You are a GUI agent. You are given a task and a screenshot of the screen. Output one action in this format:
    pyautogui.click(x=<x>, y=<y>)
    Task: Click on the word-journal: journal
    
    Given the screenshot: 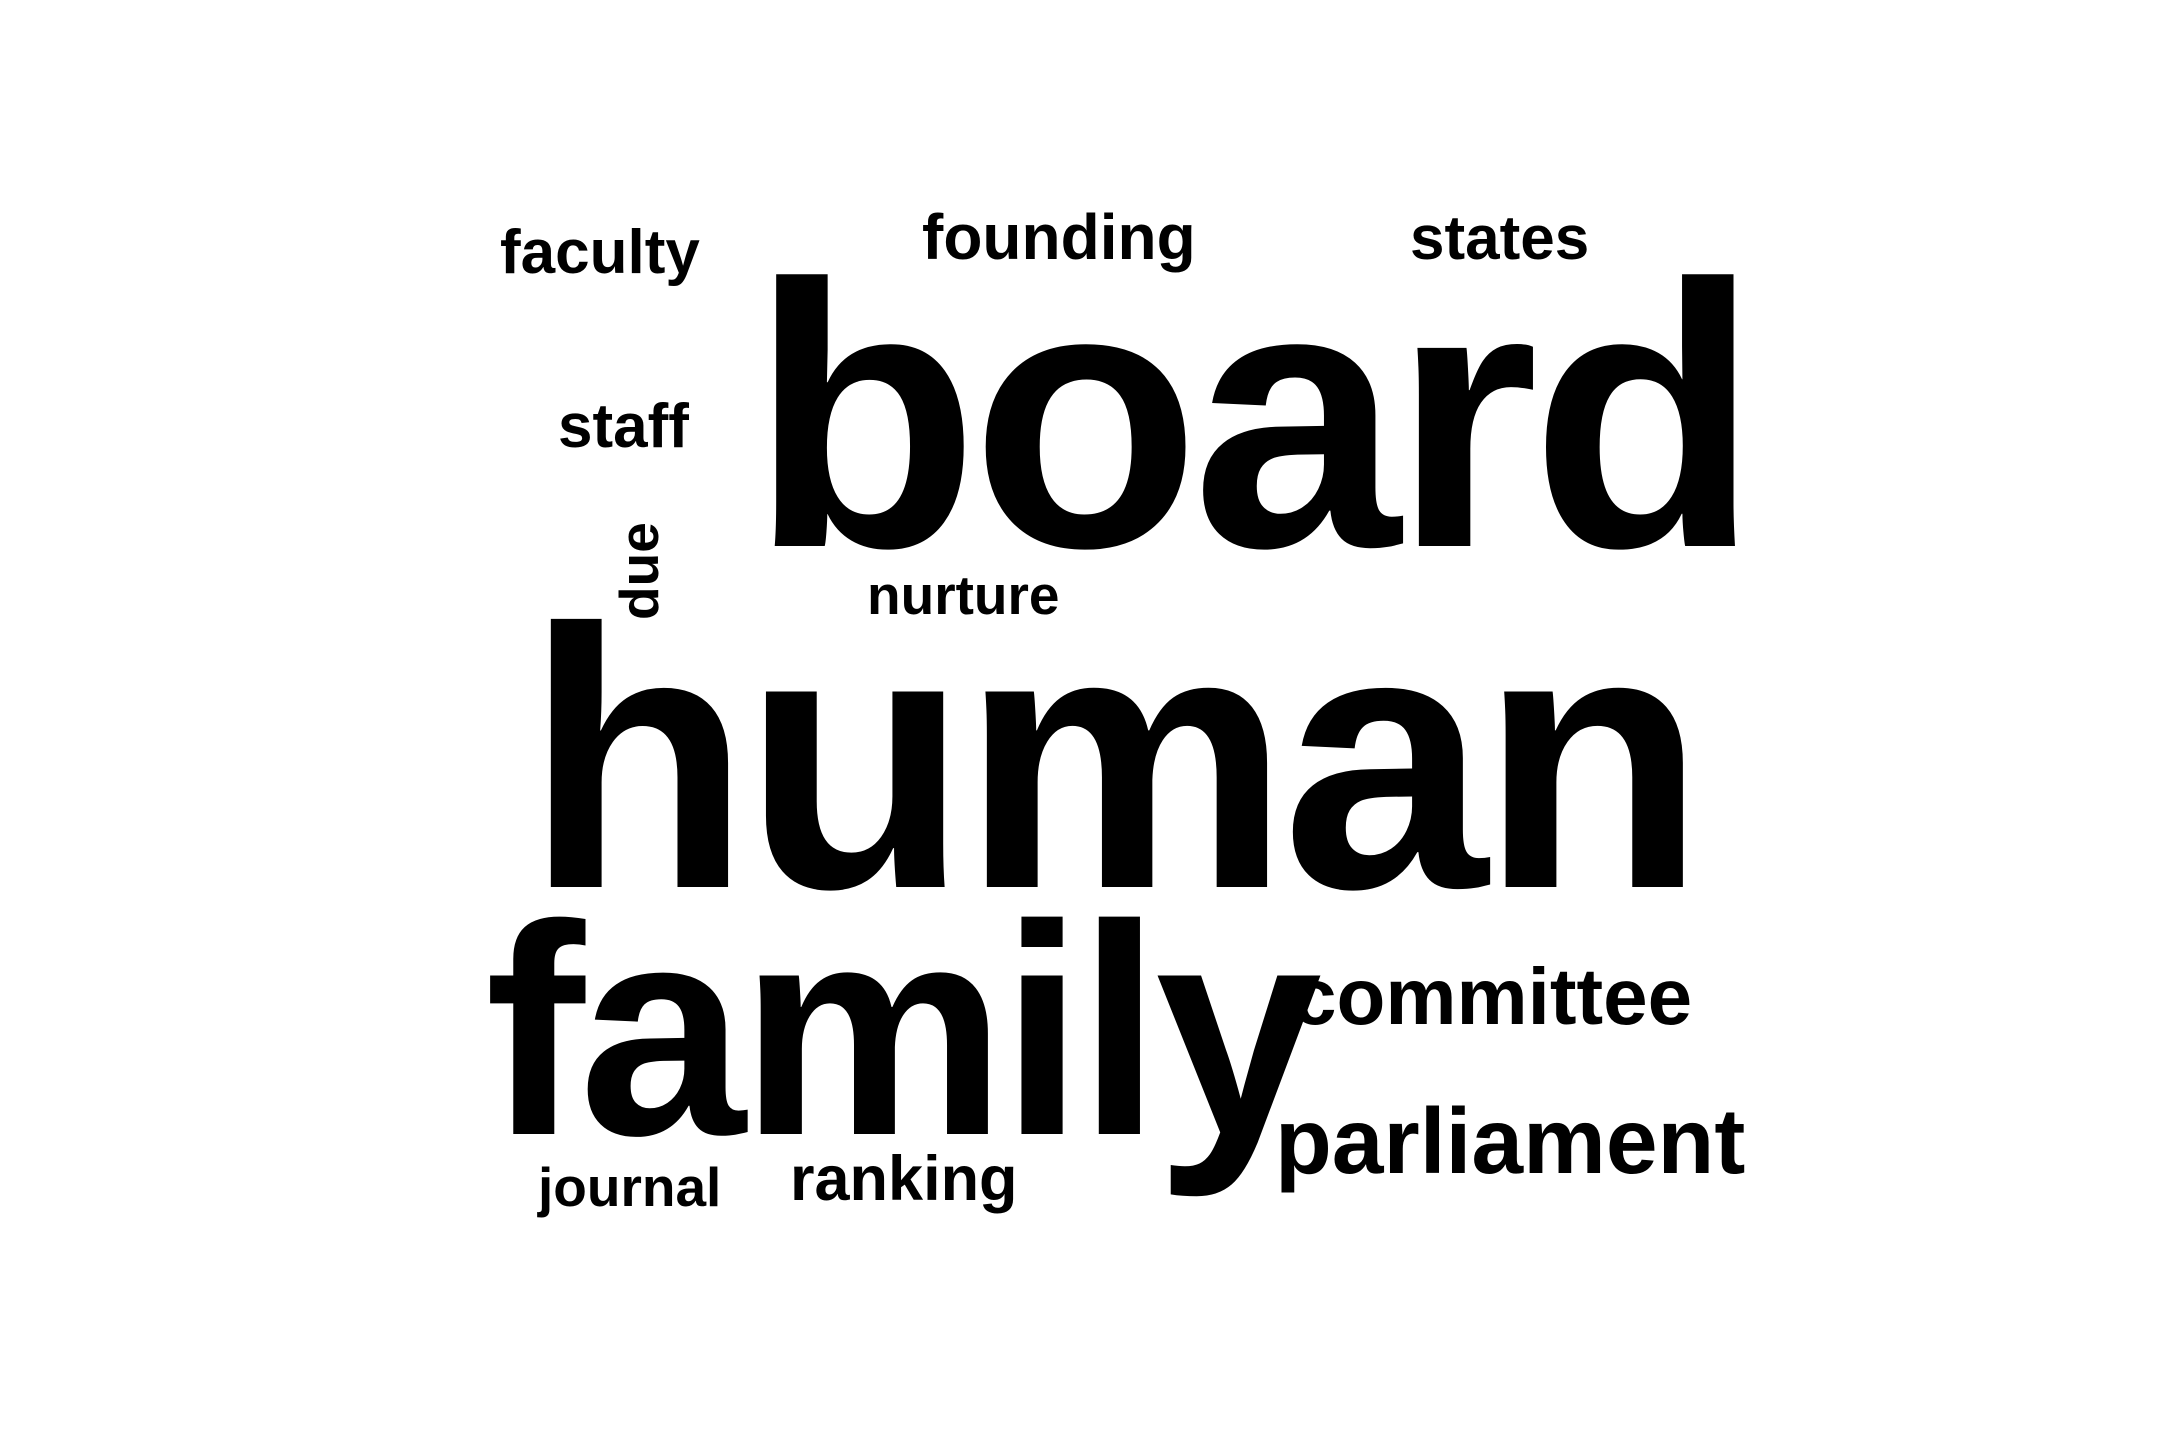 What is the action you would take?
    pyautogui.click(x=630, y=1187)
    